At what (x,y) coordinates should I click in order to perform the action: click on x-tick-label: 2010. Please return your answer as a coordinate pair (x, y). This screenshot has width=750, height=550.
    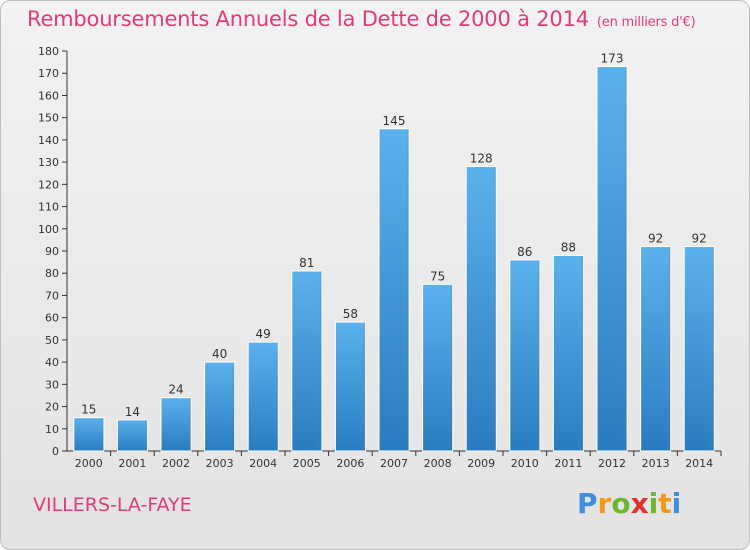
    Looking at the image, I should click on (525, 463).